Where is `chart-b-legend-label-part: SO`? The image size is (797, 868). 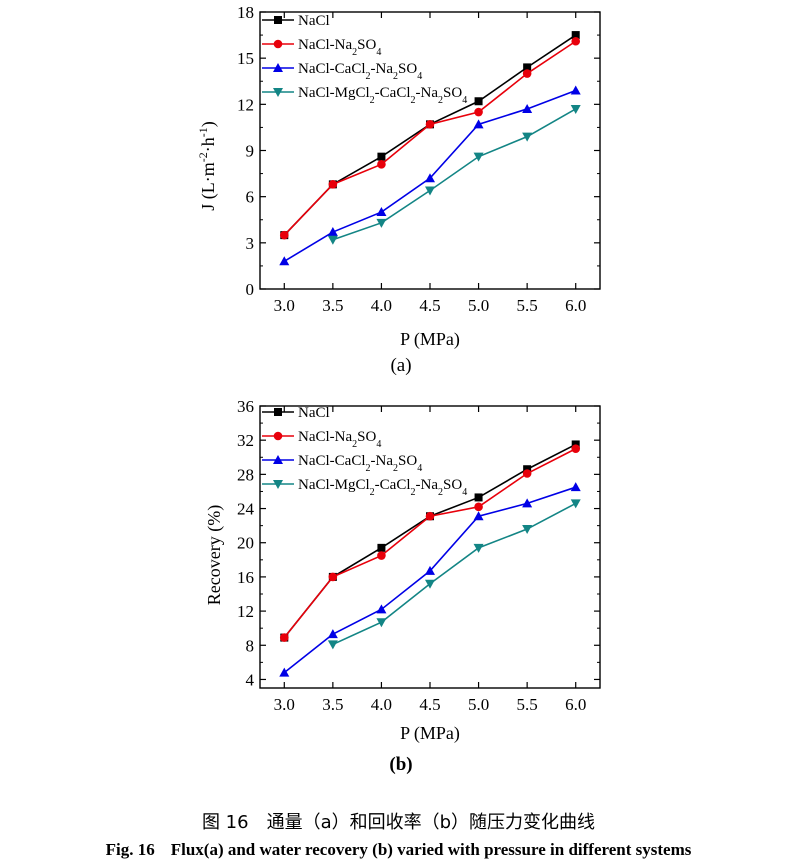 chart-b-legend-label-part: SO is located at coordinates (366, 437).